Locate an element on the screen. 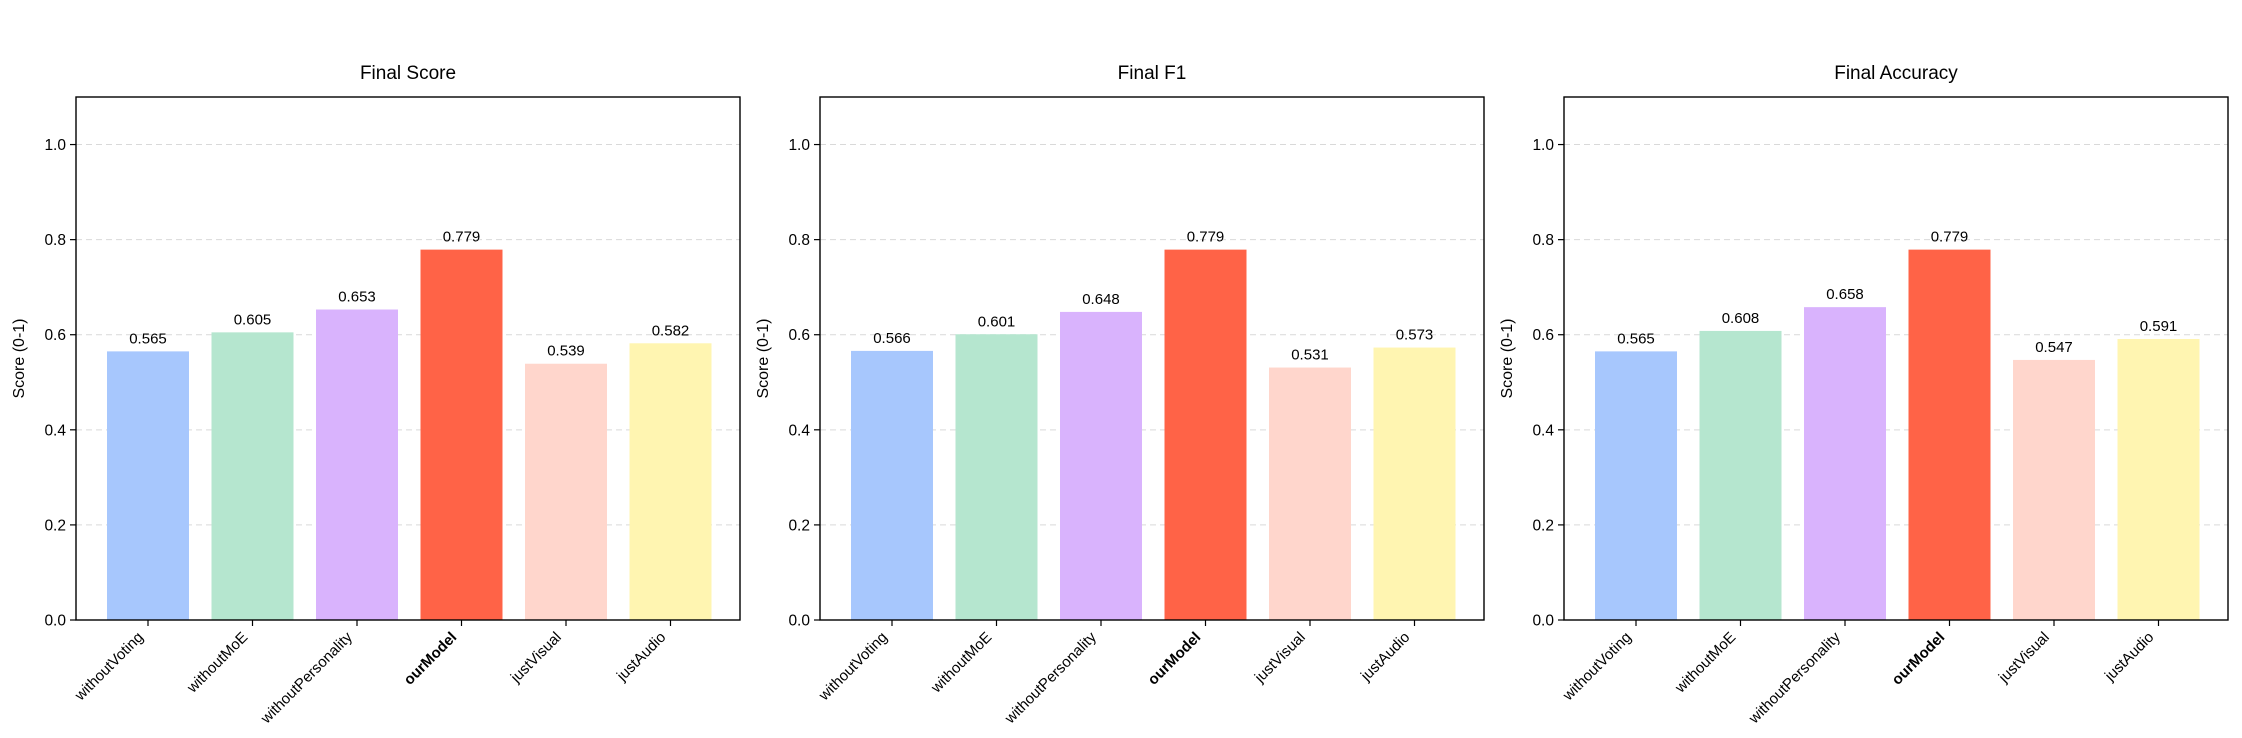  data-labels: 0.566 0.601 0.648 0.779 0.531 0.573 is located at coordinates (1153, 296).